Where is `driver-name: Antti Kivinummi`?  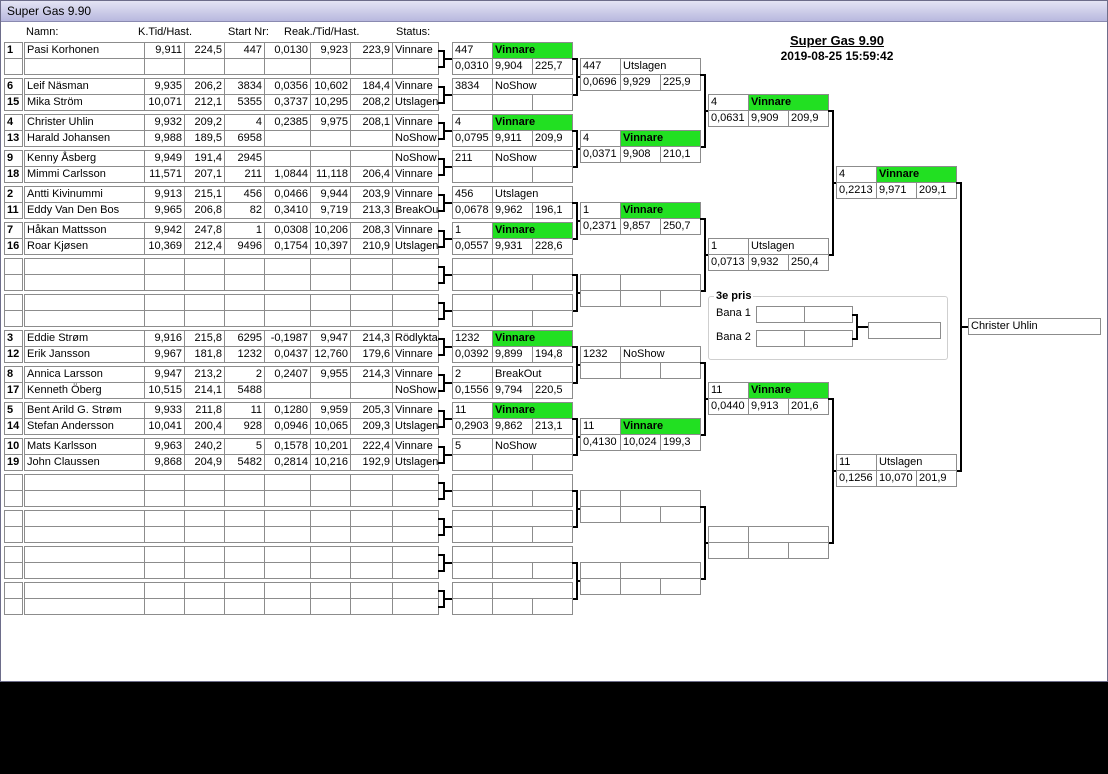 driver-name: Antti Kivinummi is located at coordinates (84, 194).